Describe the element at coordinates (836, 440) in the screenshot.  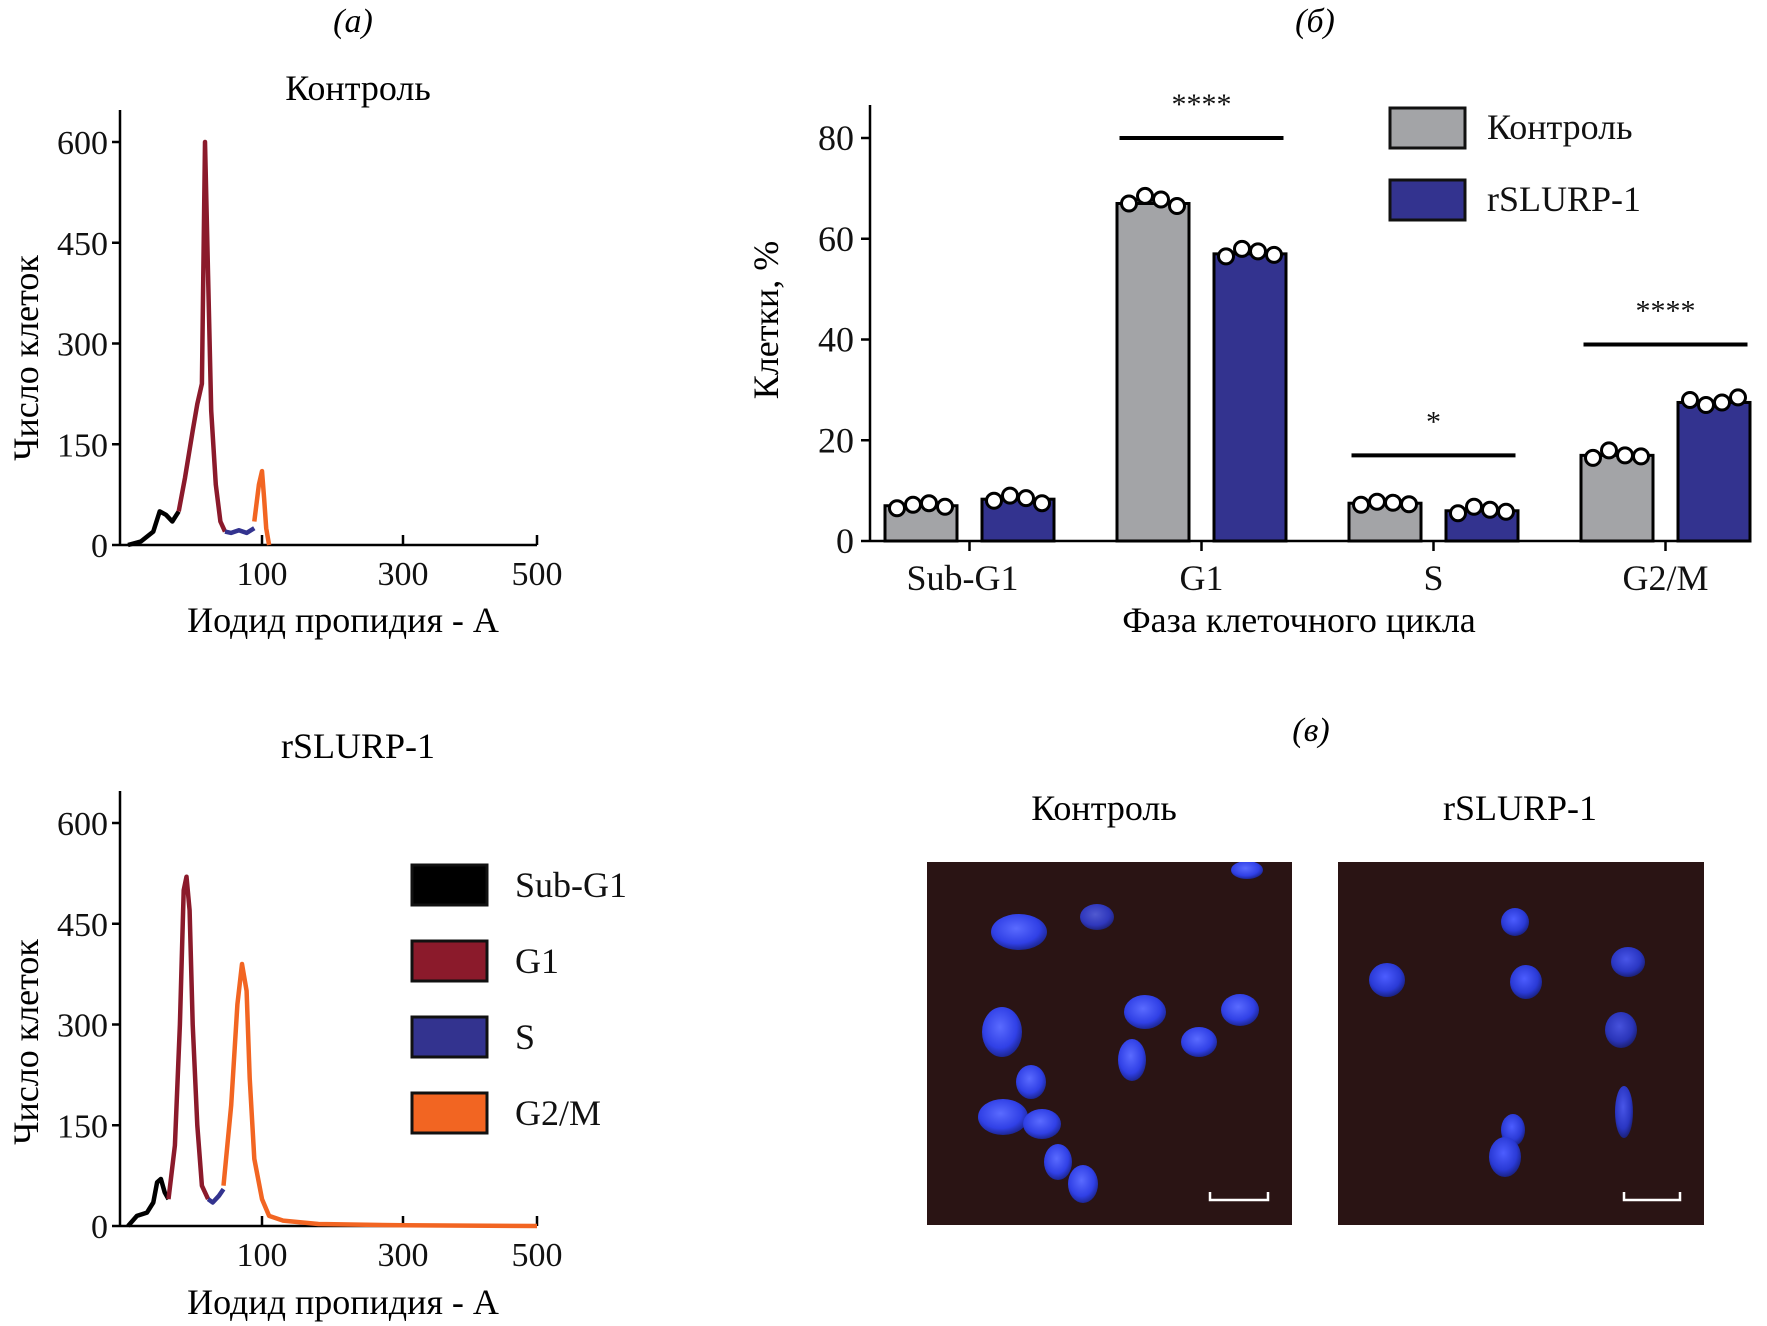
I see `bar-y-tick-label: 20` at that location.